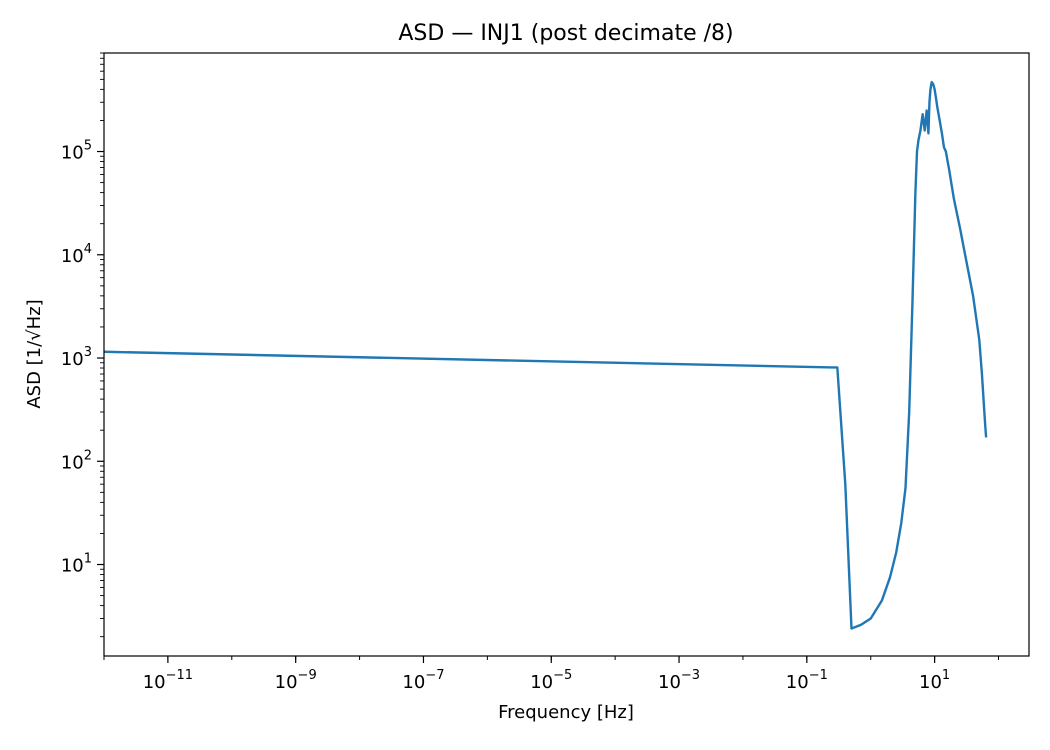 The height and width of the screenshot is (750, 1050). What do you see at coordinates (34, 353) in the screenshot?
I see `y-axis-label: ASD [1/√Hz]` at bounding box center [34, 353].